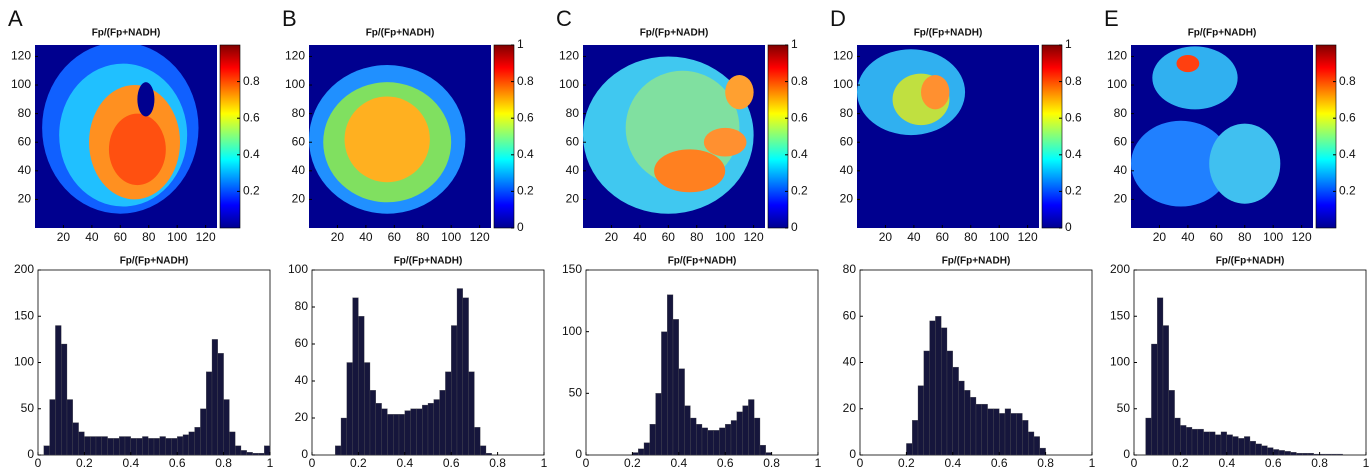 The image size is (1369, 471). What do you see at coordinates (1180, 463) in the screenshot?
I see `x-tick-label: 0.2` at bounding box center [1180, 463].